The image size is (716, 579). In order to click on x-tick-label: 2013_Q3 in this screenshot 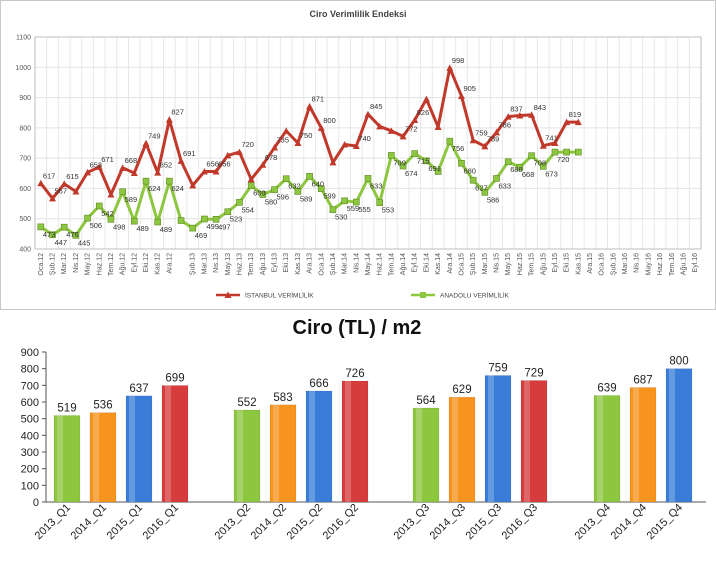, I will do `click(412, 522)`.